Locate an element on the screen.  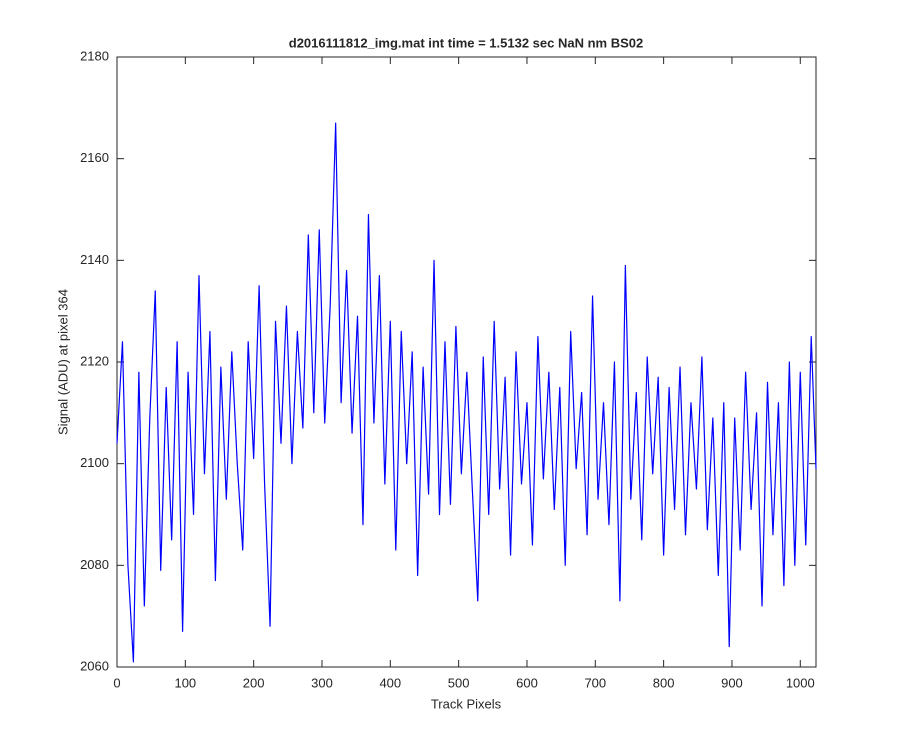
y-tick-label: 2120 is located at coordinates (94, 360).